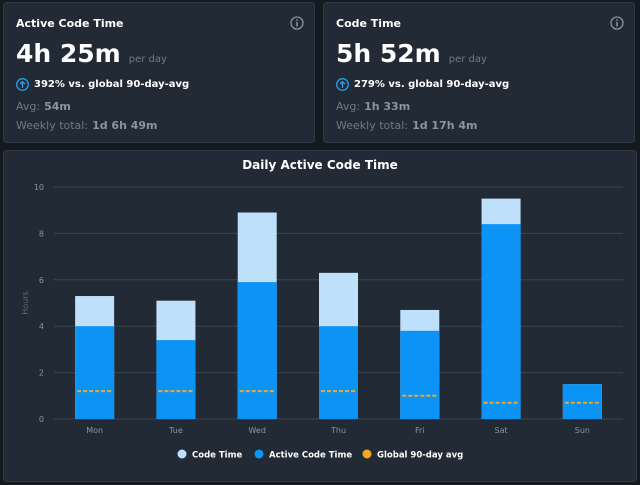  I want to click on y-tick-label: 4, so click(41, 326).